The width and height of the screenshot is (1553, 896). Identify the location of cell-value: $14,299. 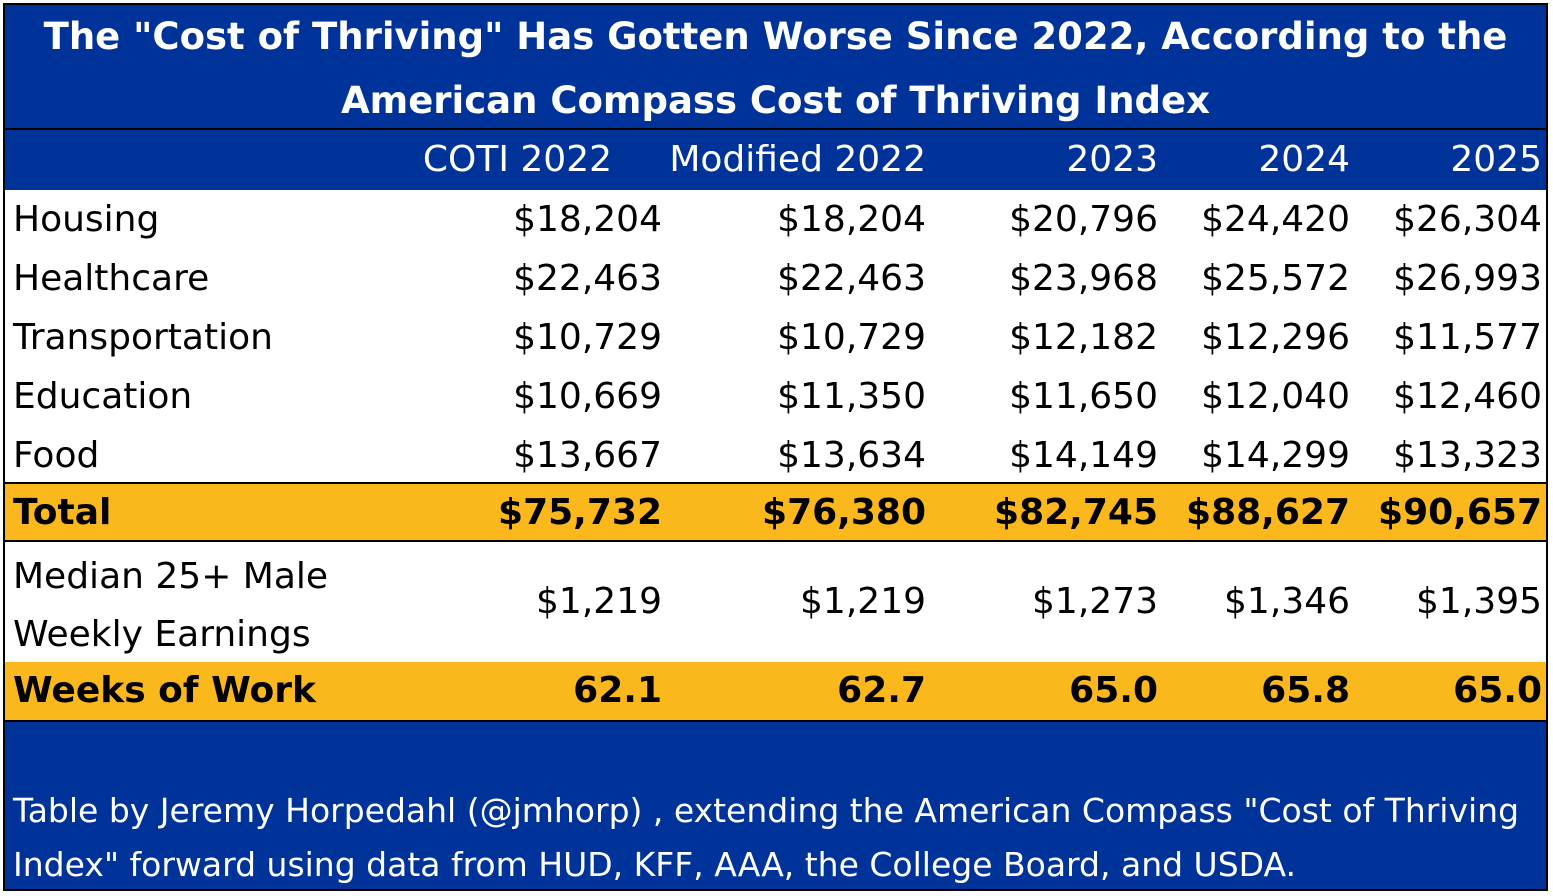
(1275, 455).